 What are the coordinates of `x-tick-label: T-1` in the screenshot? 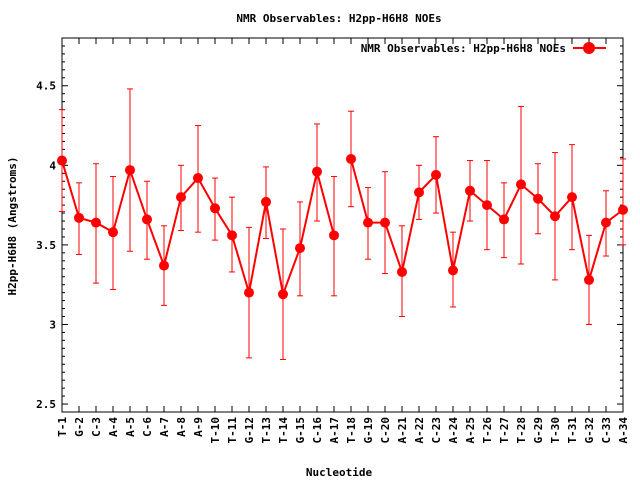 It's located at (62, 427).